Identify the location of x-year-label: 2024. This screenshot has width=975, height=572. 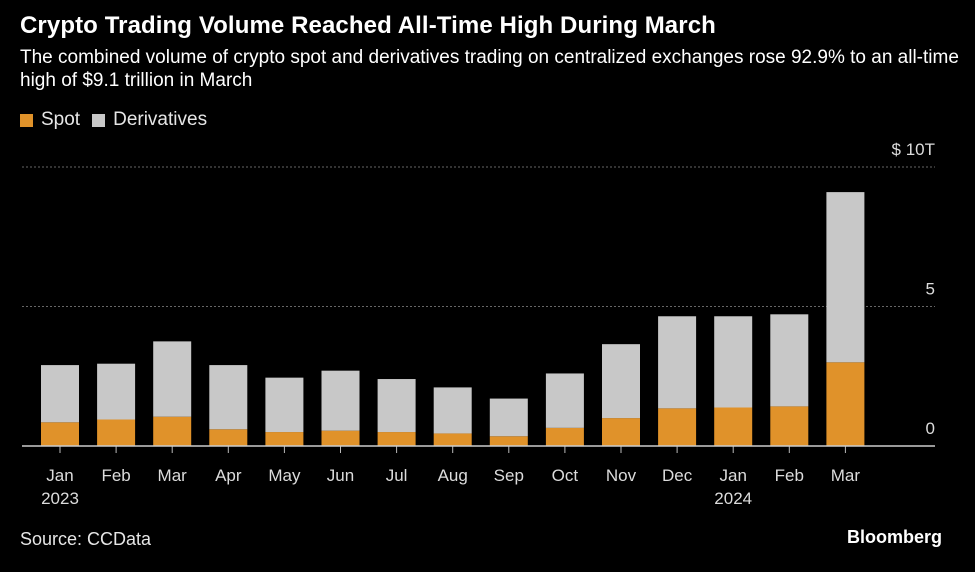
(733, 498).